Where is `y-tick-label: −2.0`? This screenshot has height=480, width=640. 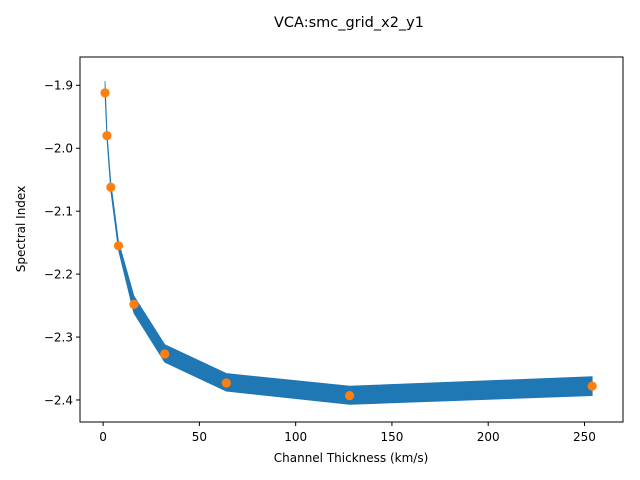
y-tick-label: −2.0 is located at coordinates (58, 149).